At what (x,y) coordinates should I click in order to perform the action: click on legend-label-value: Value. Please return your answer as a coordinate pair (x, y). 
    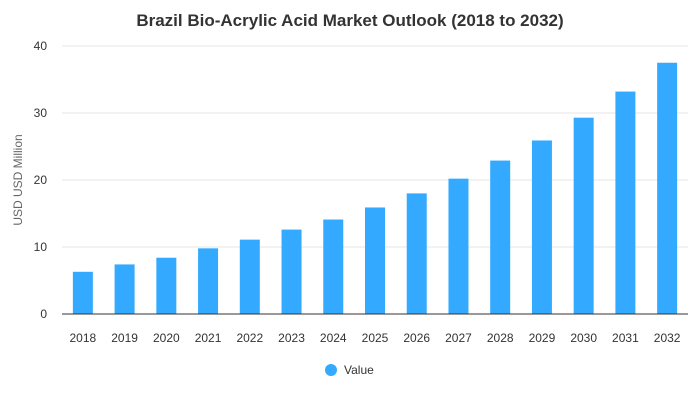
    Looking at the image, I should click on (359, 370).